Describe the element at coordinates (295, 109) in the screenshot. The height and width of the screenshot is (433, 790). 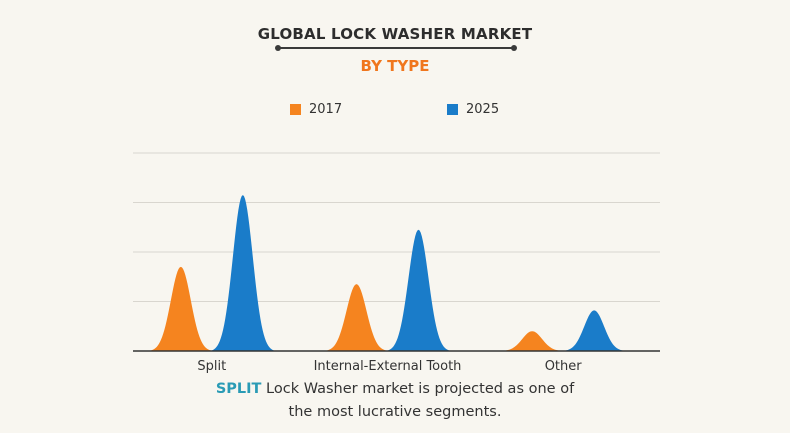
I see `legend-swatch-2017` at that location.